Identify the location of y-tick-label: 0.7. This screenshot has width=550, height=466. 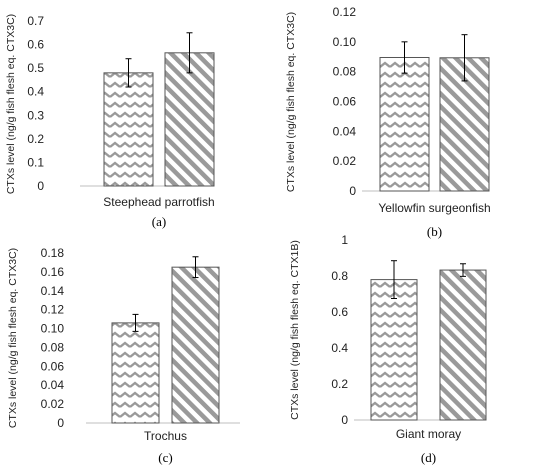
(35, 21).